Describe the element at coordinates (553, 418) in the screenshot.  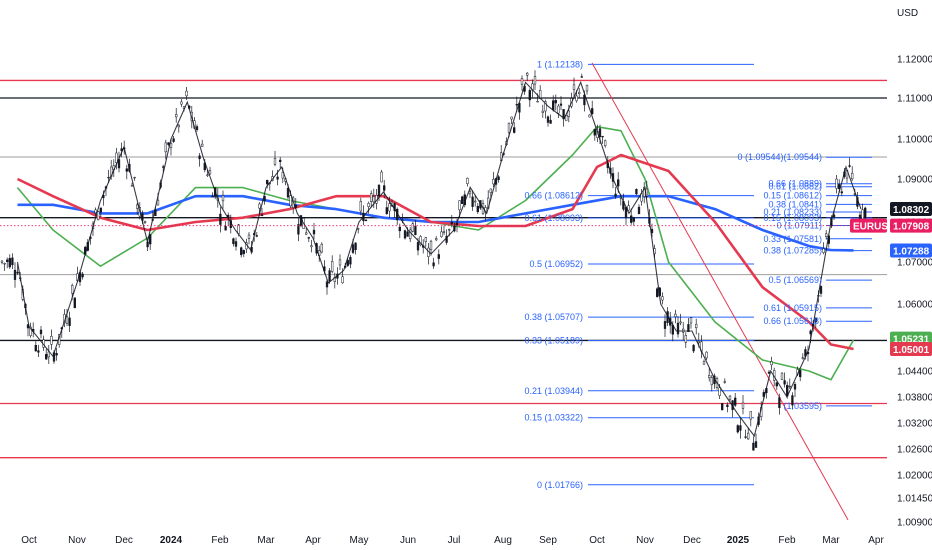
I see `fib-left-label: 0.15 (1.03322)` at that location.